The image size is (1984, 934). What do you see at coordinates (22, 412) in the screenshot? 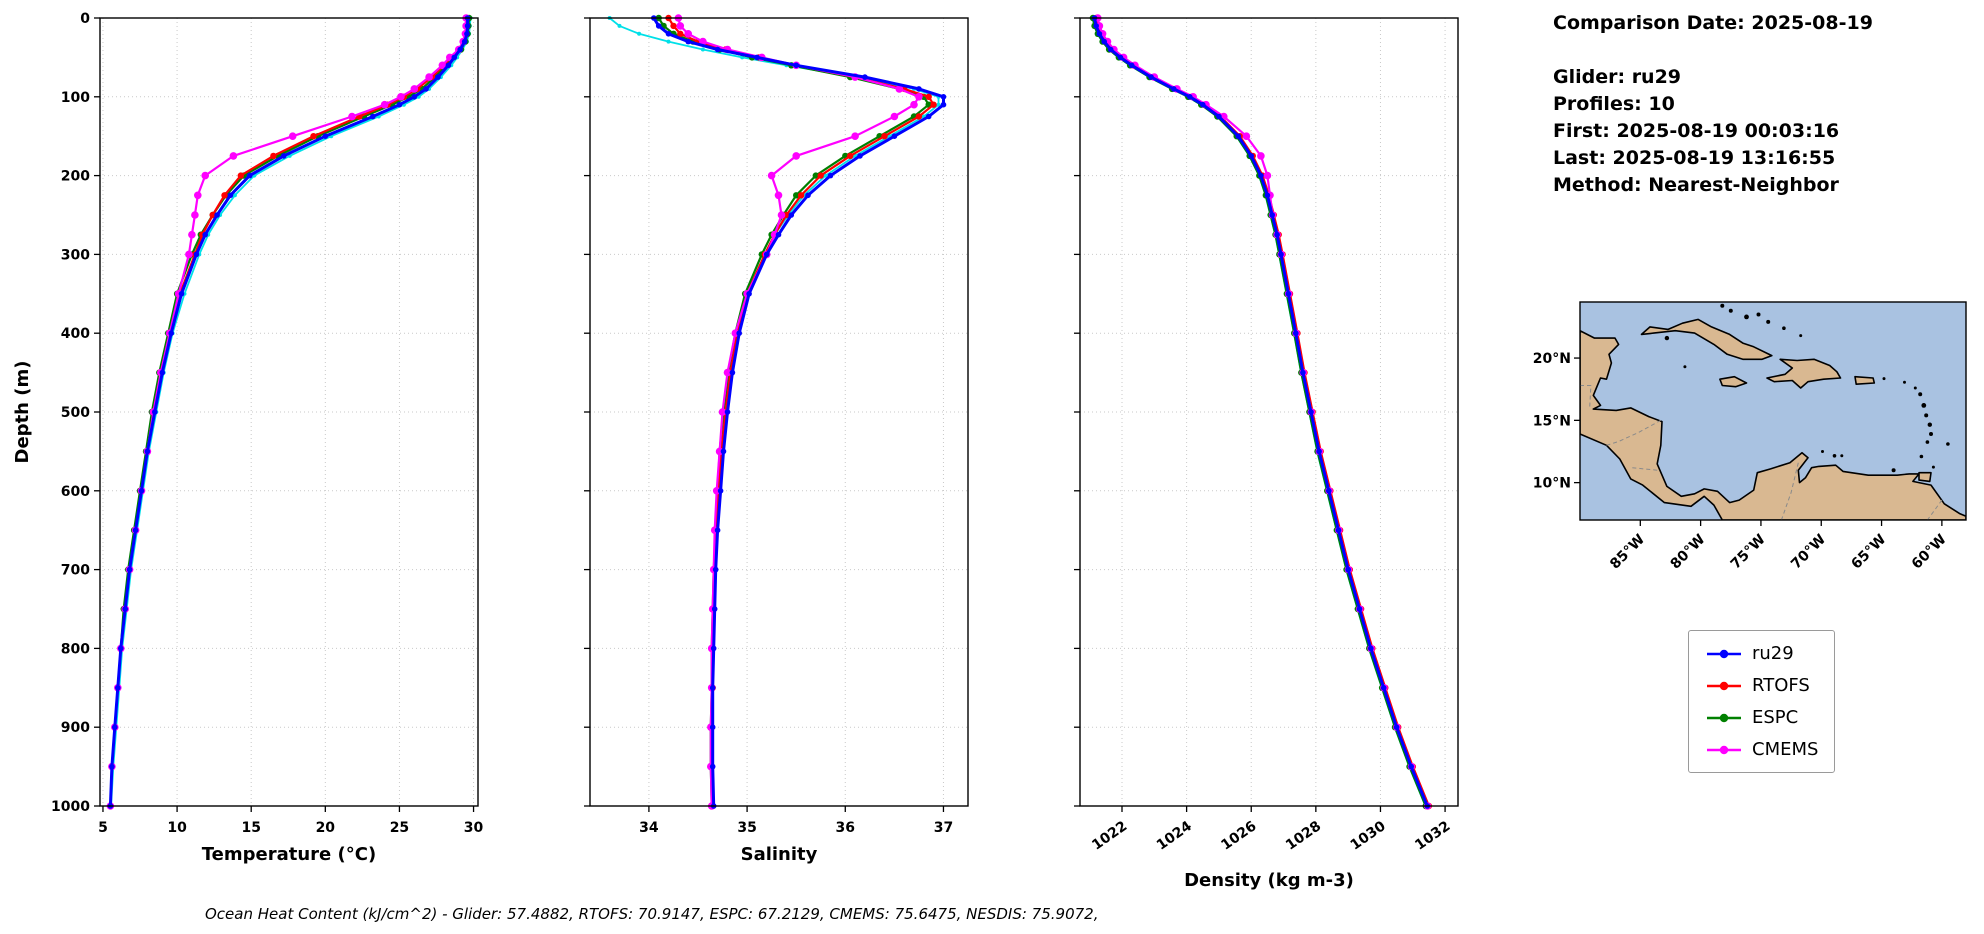
I see `y-axis-label: Depth (m)` at bounding box center [22, 412].